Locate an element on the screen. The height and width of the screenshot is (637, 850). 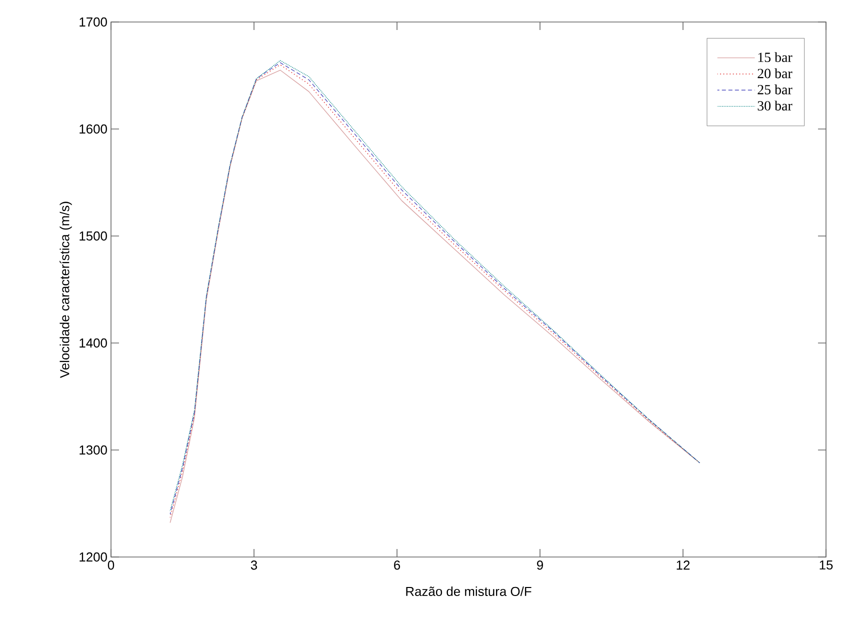
legend-label: 15 bar is located at coordinates (775, 57).